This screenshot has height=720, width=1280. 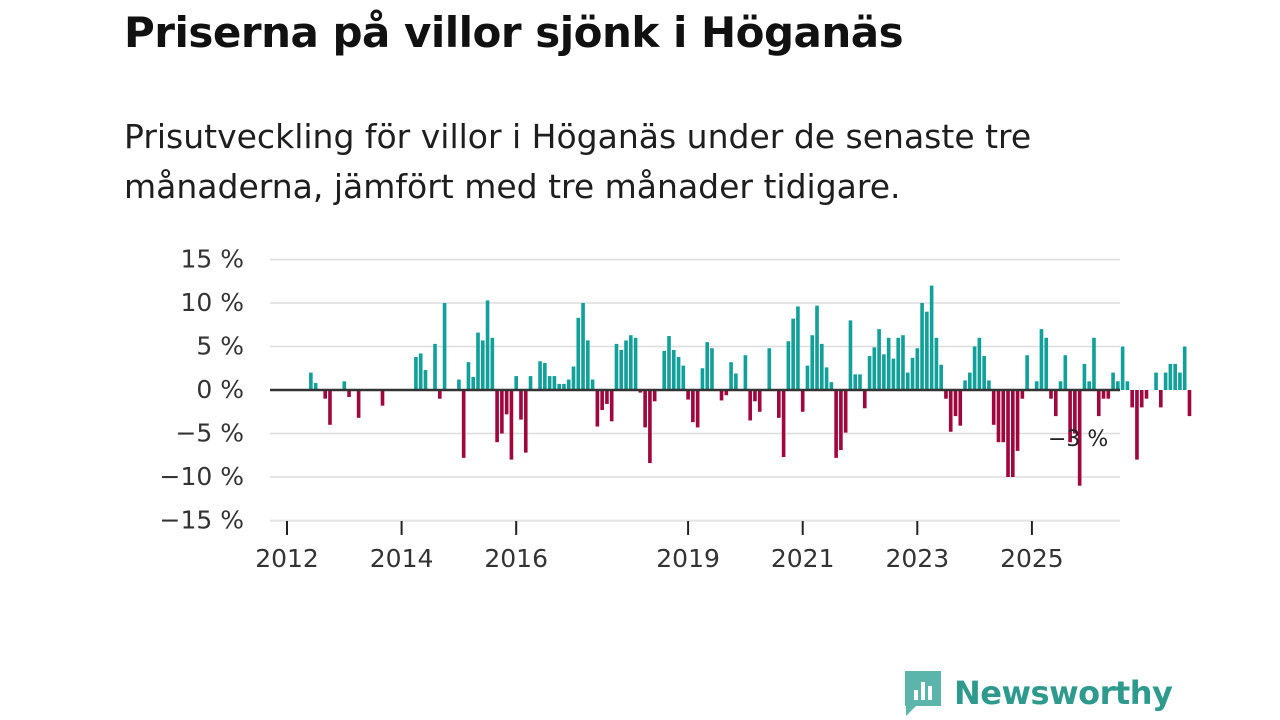 I want to click on brand-name: Newsworthy, so click(x=1063, y=693).